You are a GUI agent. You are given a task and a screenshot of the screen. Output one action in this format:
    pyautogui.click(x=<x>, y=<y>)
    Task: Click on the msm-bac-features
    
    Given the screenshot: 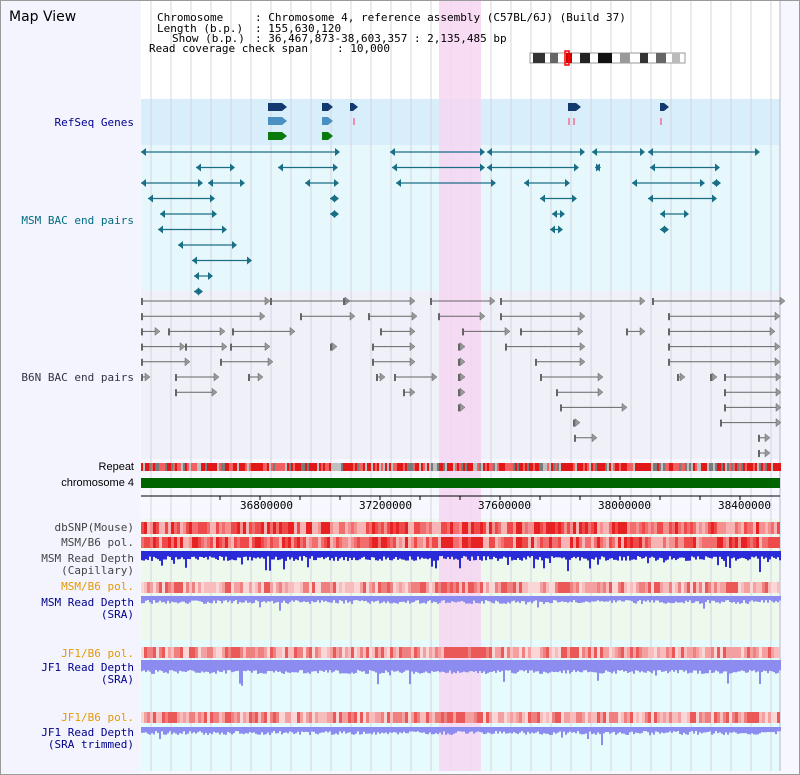 What is the action you would take?
    pyautogui.click(x=450, y=222)
    